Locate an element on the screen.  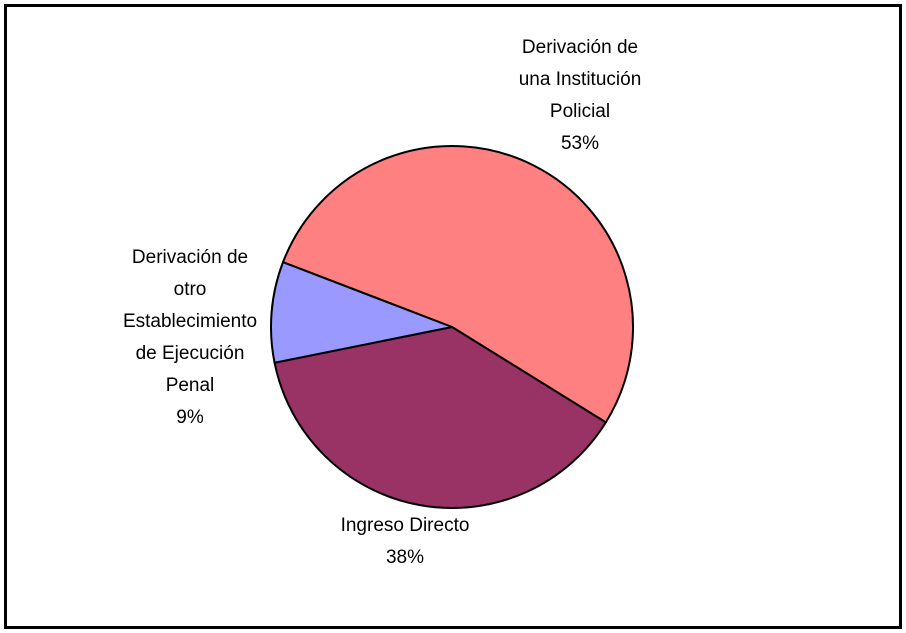
category-label: Ingreso Directo is located at coordinates (405, 525).